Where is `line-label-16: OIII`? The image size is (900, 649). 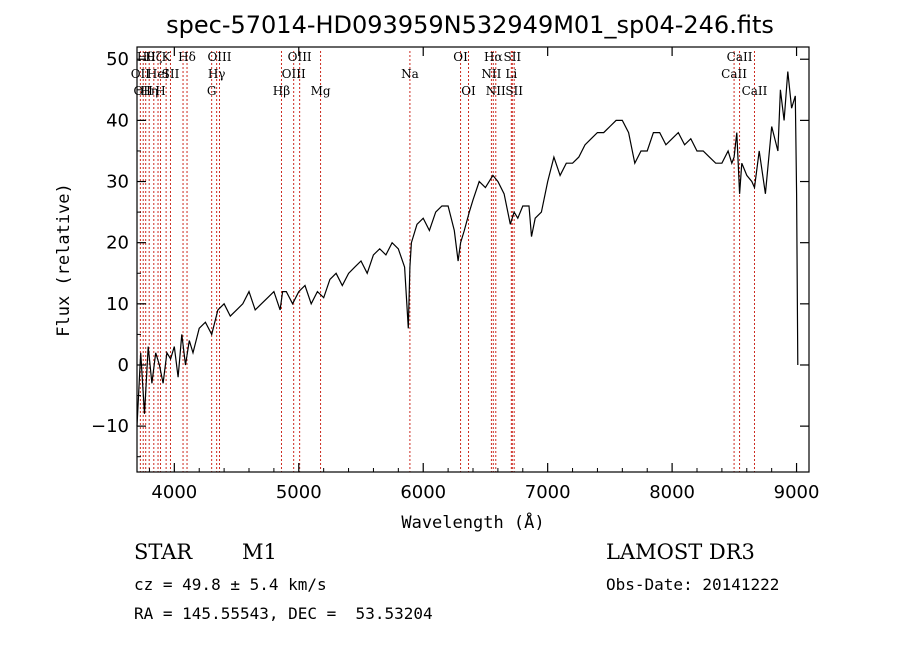
line-label-16: OIII is located at coordinates (300, 57).